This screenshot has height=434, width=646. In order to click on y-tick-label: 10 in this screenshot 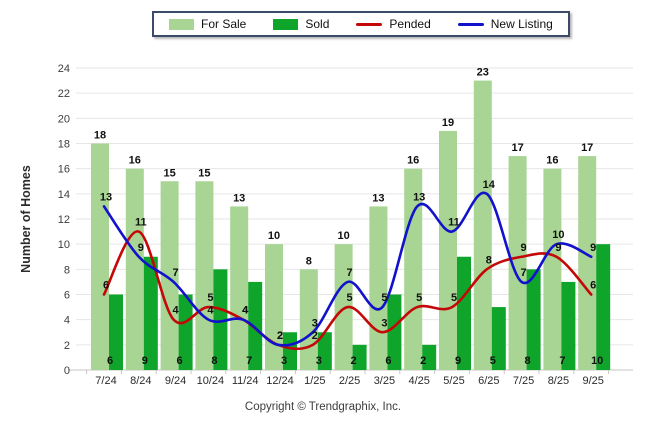, I will do `click(64, 245)`.